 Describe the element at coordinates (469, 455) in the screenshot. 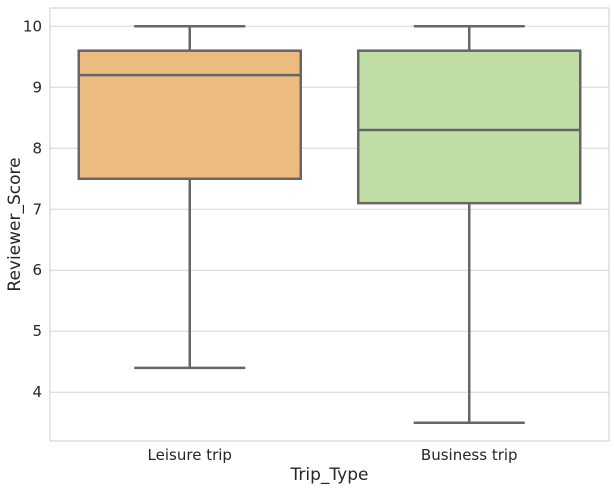

I see `x-tick-label-business-trip: Business trip` at that location.